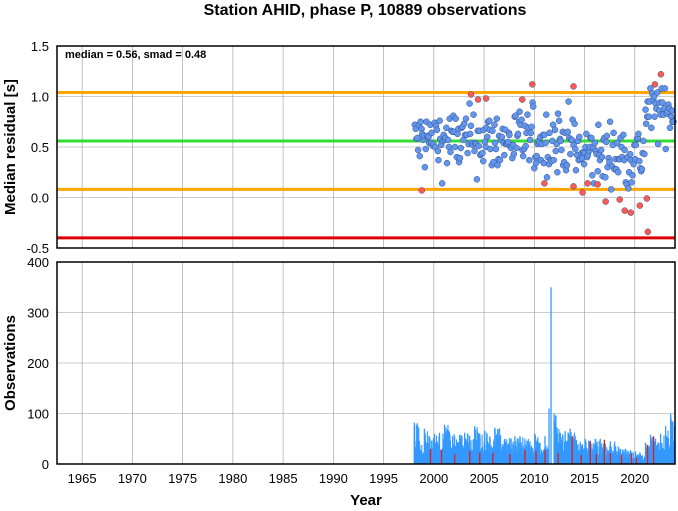 This screenshot has width=678, height=511. Describe the element at coordinates (383, 478) in the screenshot. I see `x-tick-label: 1995` at that location.